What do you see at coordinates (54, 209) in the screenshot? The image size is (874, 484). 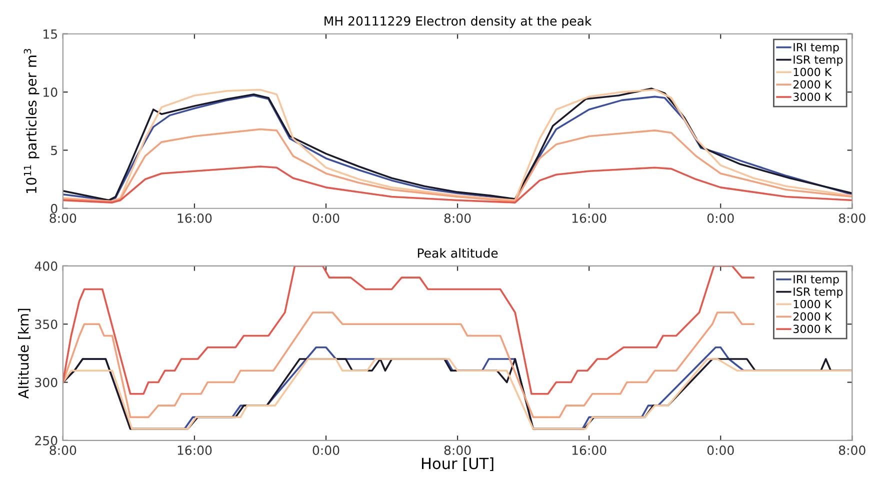 I see `y-tick-label: 0` at bounding box center [54, 209].